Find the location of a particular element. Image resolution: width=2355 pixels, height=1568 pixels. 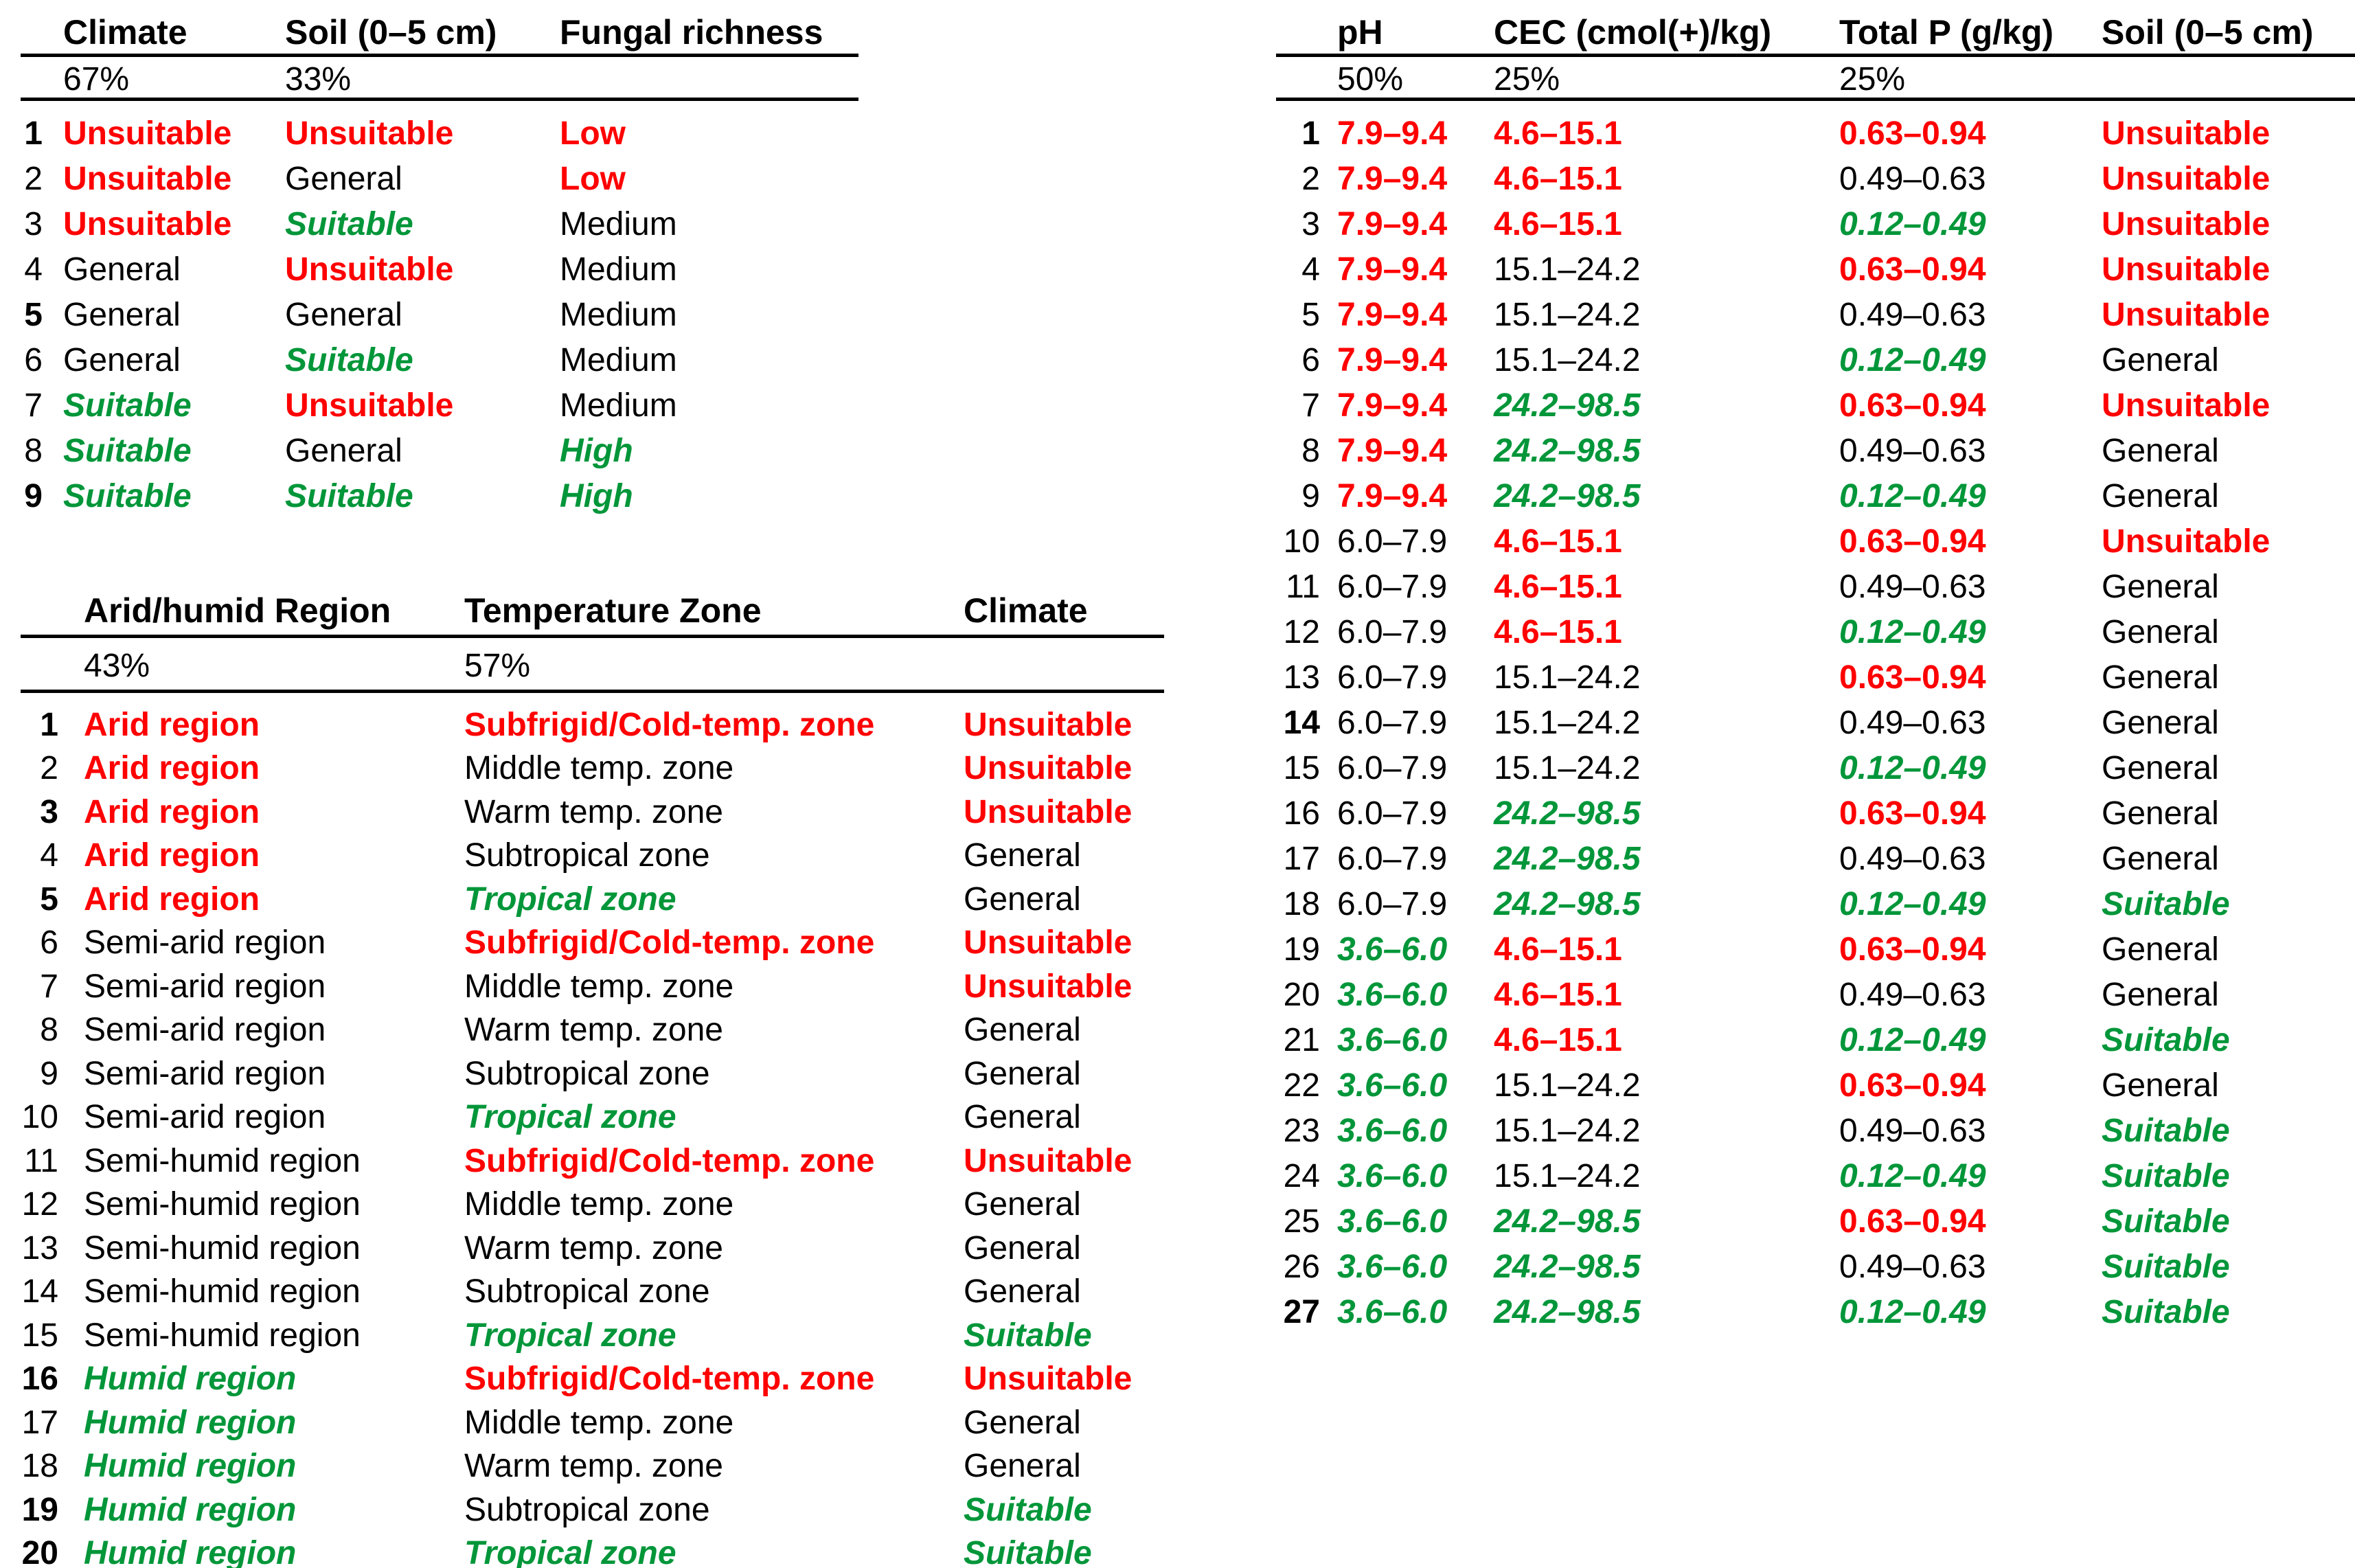

row-number: 8 is located at coordinates (33, 451).